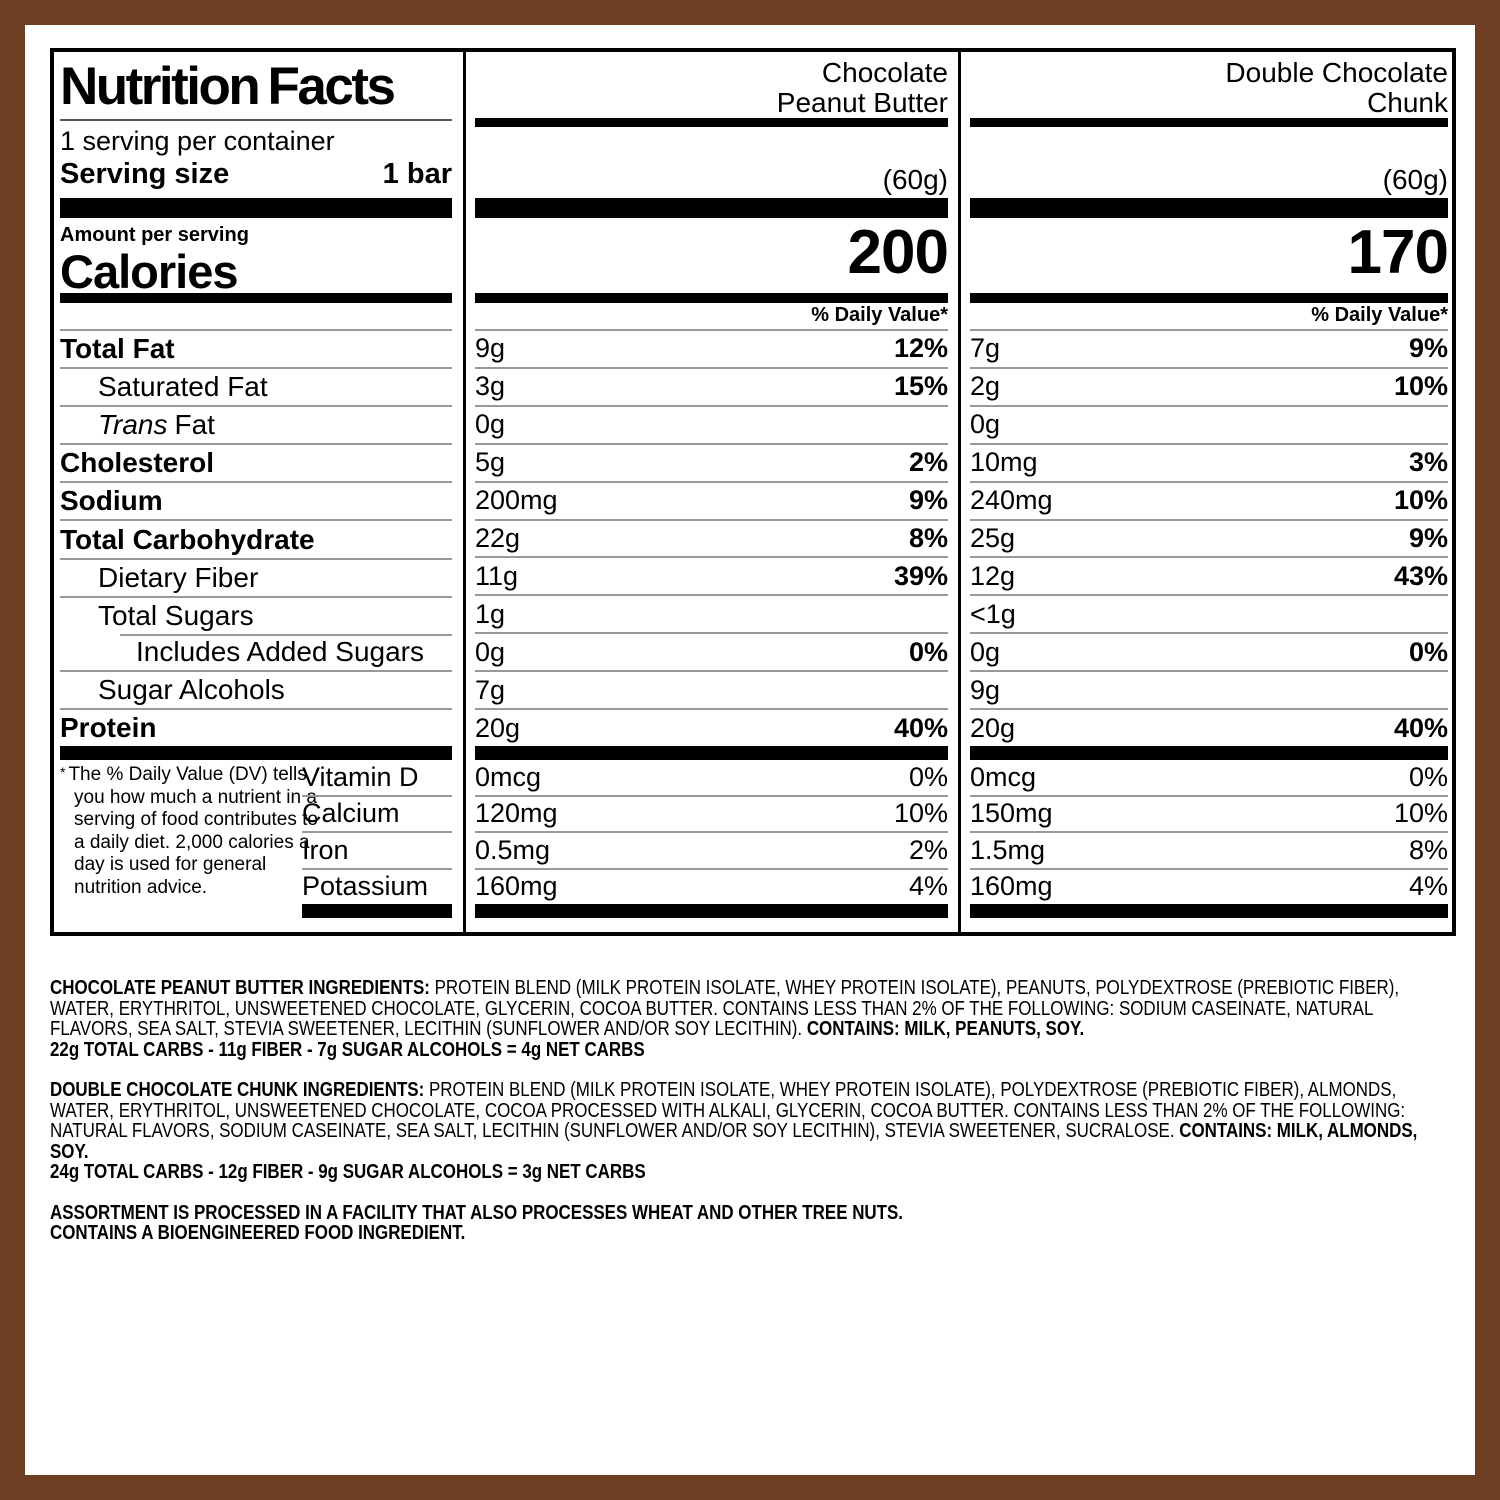  What do you see at coordinates (711, 815) in the screenshot?
I see `value-row: 120mg 10%` at bounding box center [711, 815].